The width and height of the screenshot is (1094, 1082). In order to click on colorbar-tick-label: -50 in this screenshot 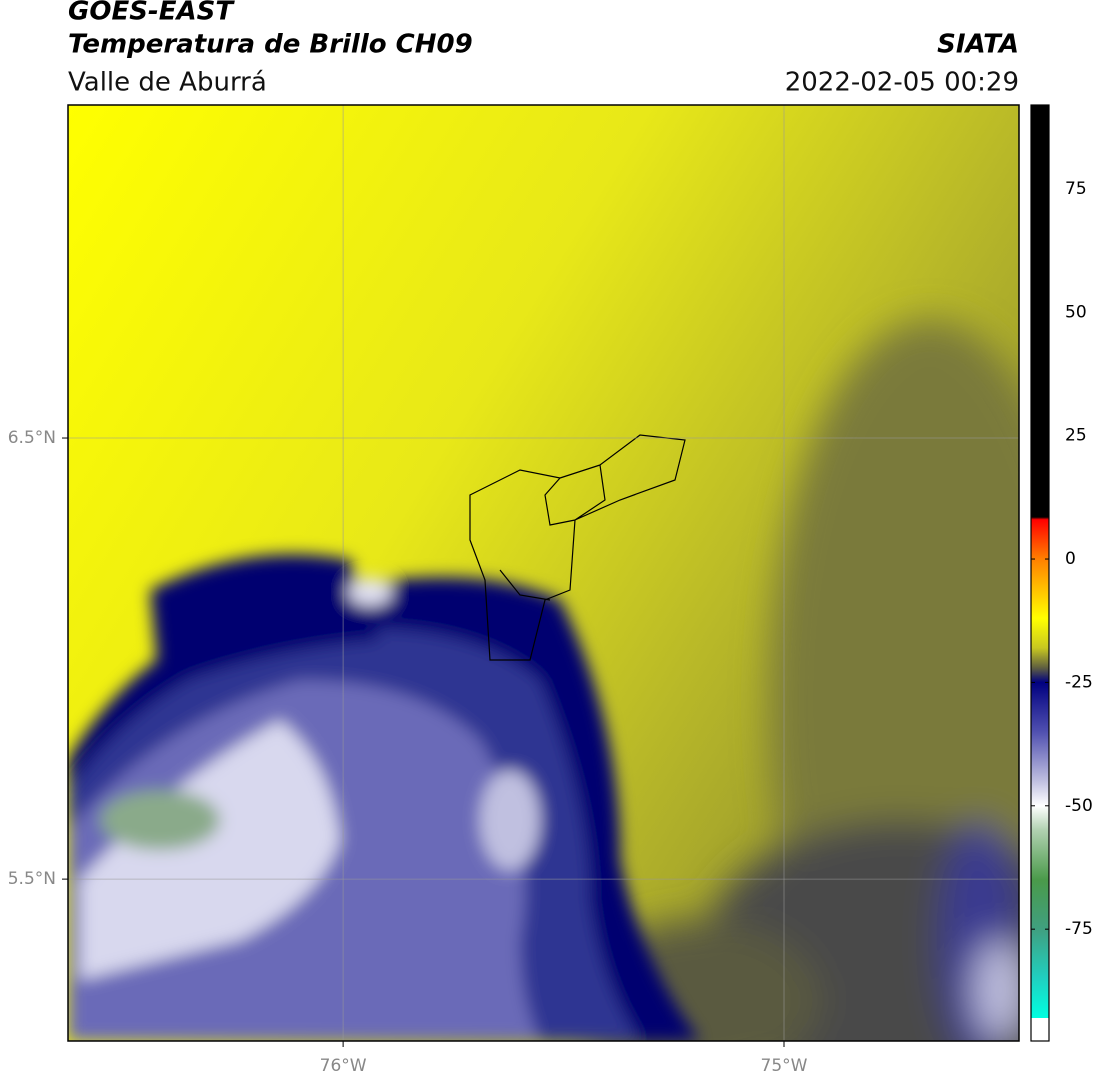, I will do `click(1079, 806)`.